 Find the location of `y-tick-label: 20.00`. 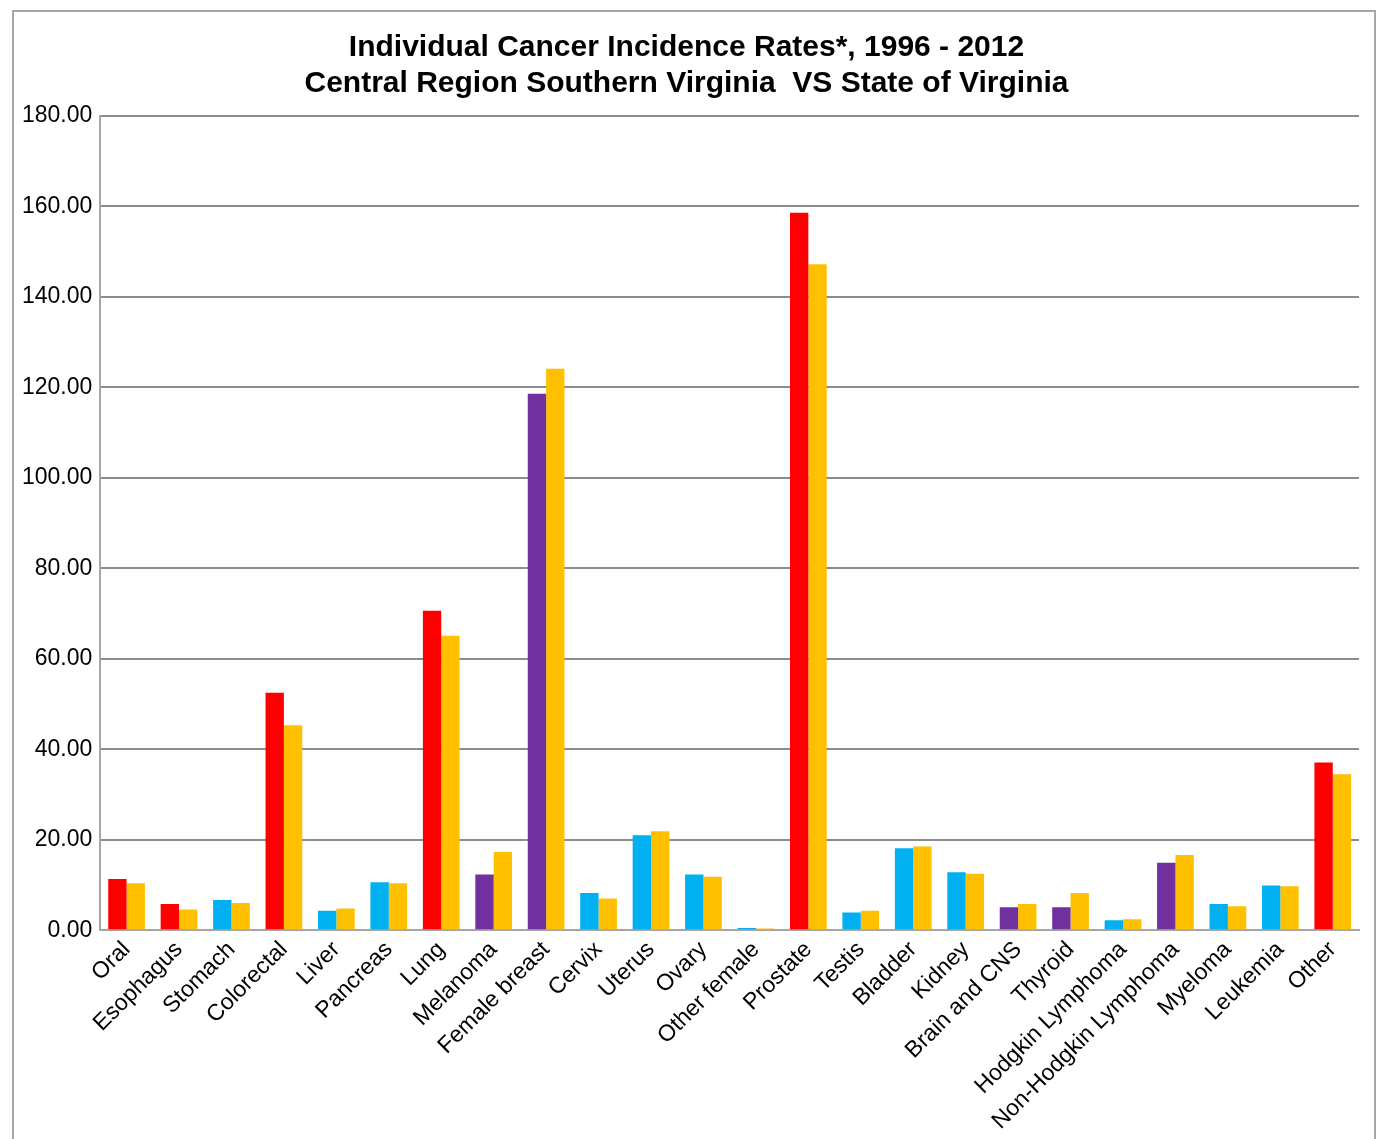

y-tick-label: 20.00 is located at coordinates (63, 838).